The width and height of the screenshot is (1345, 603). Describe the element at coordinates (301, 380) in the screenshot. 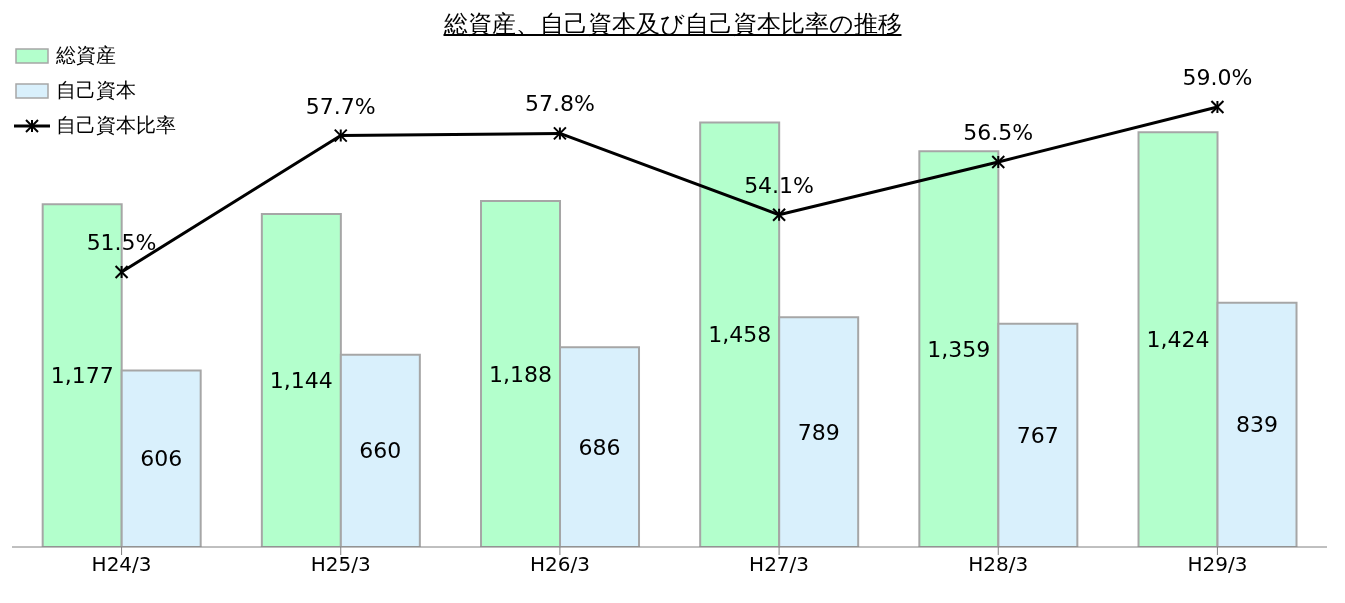

I see `data-label: 1,144` at that location.